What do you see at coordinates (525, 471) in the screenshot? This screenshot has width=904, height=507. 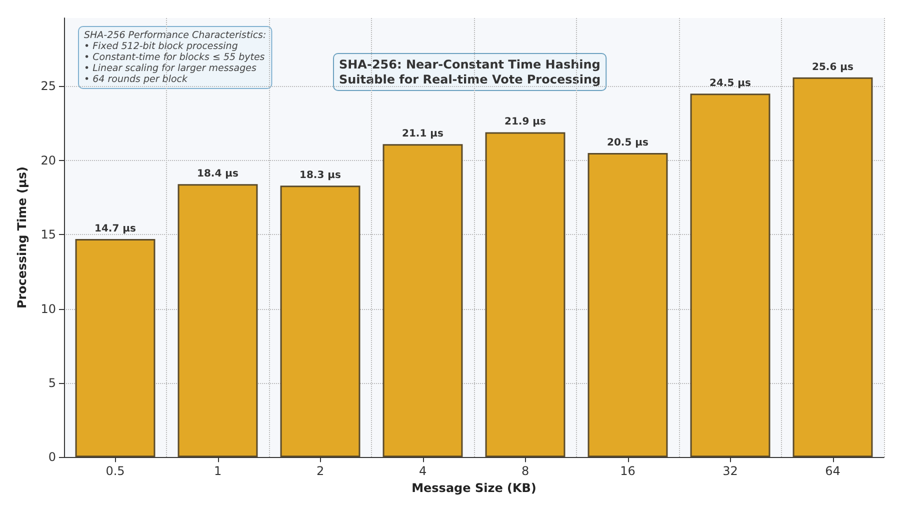 I see `x-tick-label: 8` at bounding box center [525, 471].